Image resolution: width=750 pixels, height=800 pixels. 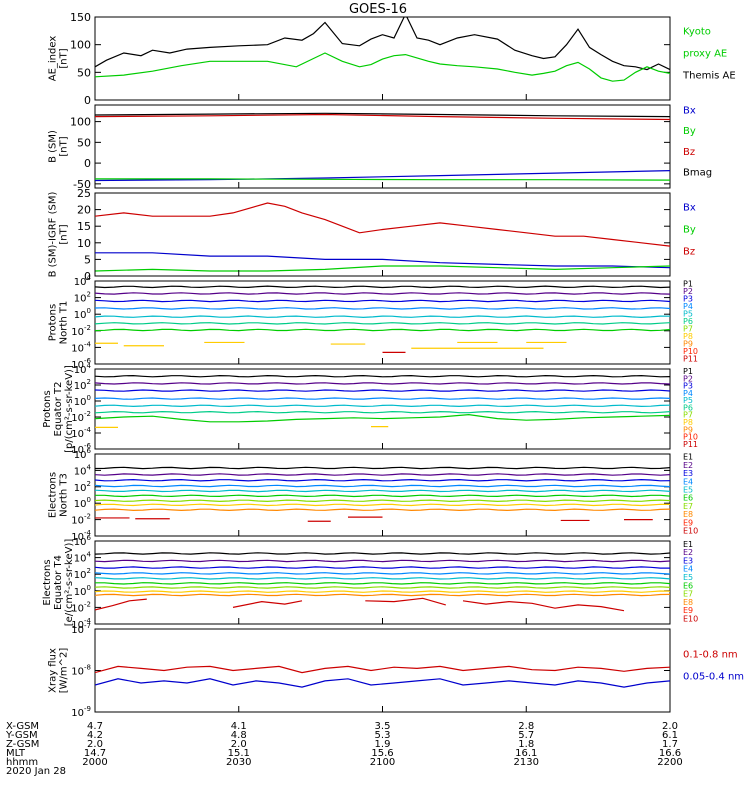 What do you see at coordinates (64, 323) in the screenshot?
I see `y-axis-label-protons-t1: North T1` at bounding box center [64, 323].